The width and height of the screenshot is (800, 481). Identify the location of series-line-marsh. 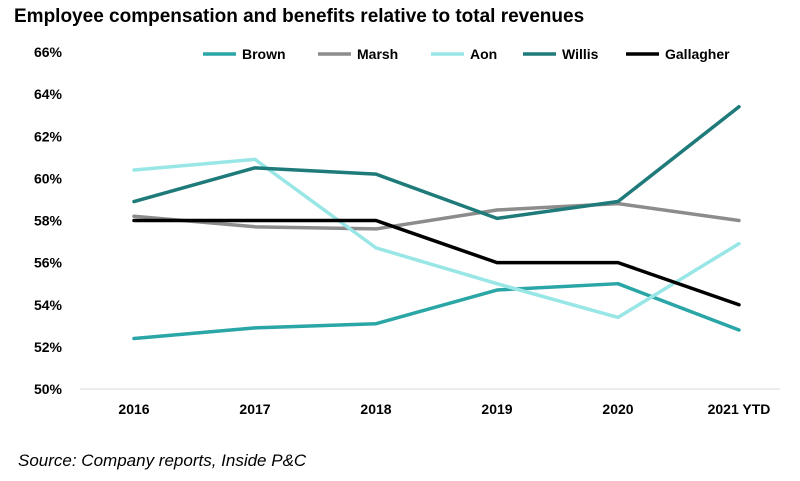
(436, 216).